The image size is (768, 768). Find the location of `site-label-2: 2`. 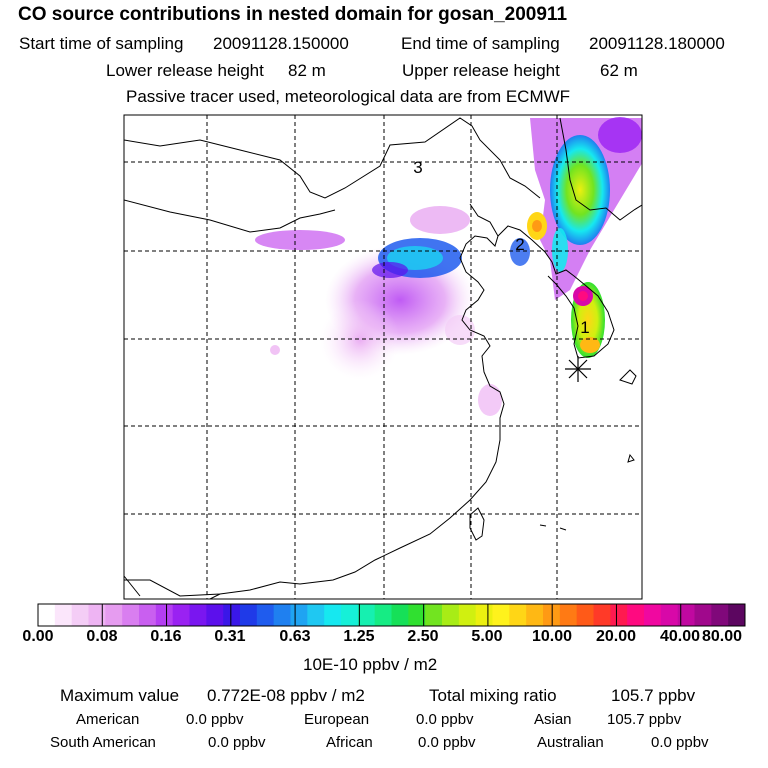

site-label-2: 2 is located at coordinates (519, 244).